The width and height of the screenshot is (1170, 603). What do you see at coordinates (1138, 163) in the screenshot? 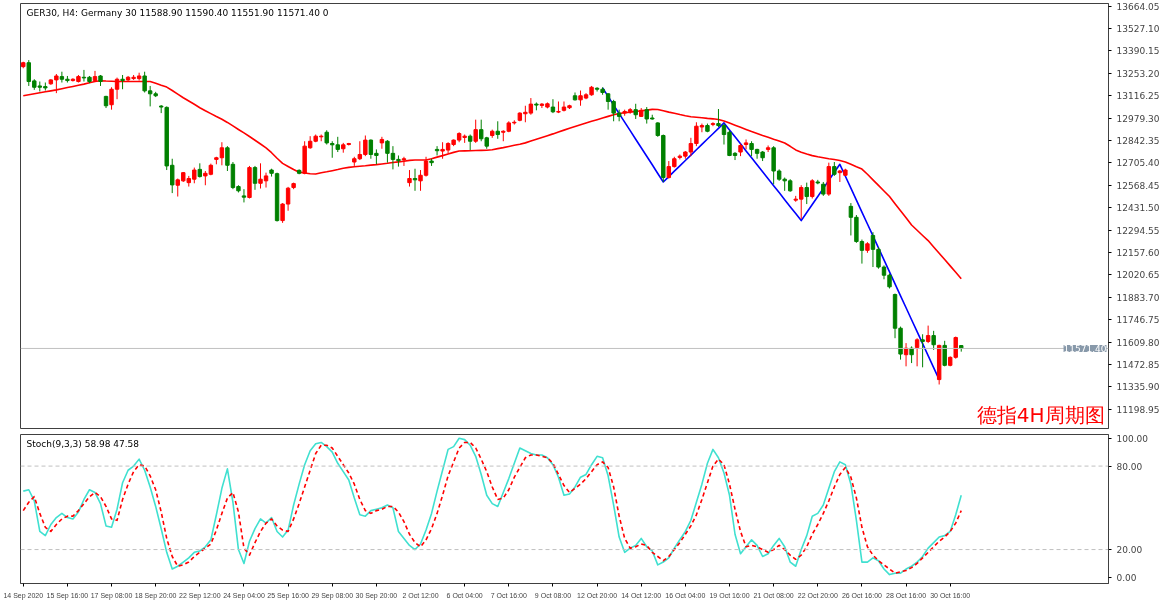
I see `y-tick-label: 12705.40` at bounding box center [1138, 163].